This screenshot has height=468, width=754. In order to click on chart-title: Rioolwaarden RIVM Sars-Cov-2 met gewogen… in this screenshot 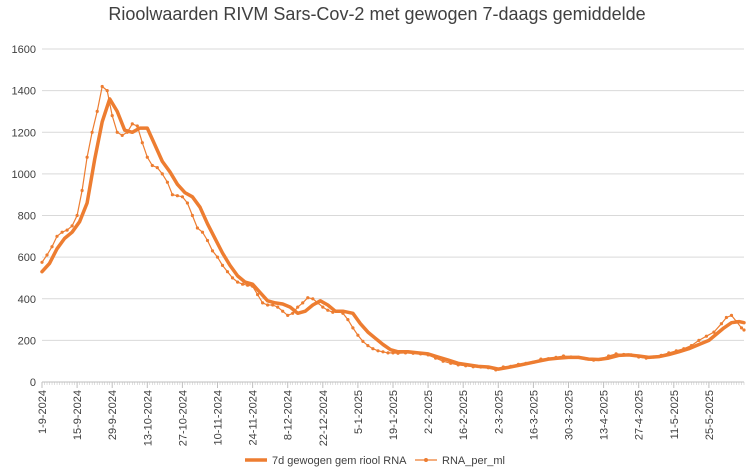, I will do `click(377, 14)`.